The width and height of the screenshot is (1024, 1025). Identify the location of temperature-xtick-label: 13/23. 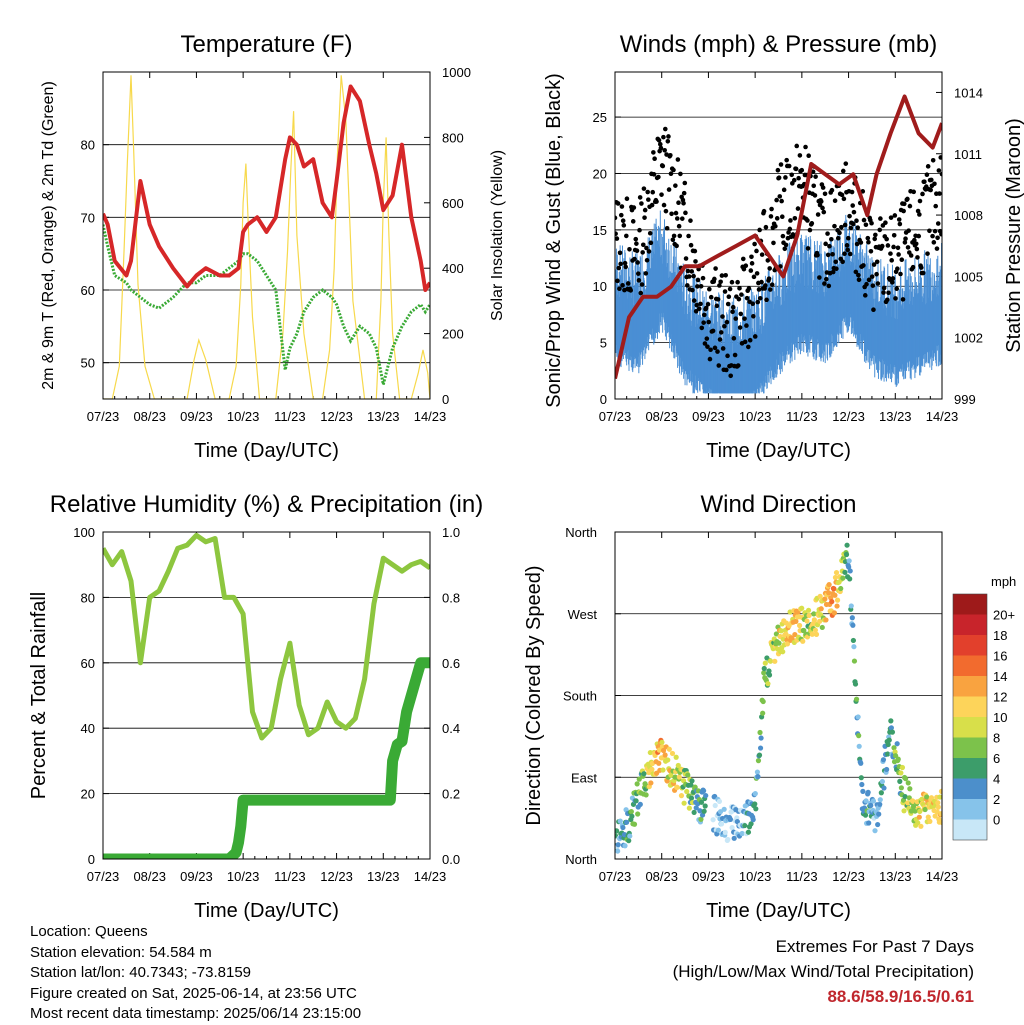
(383, 416).